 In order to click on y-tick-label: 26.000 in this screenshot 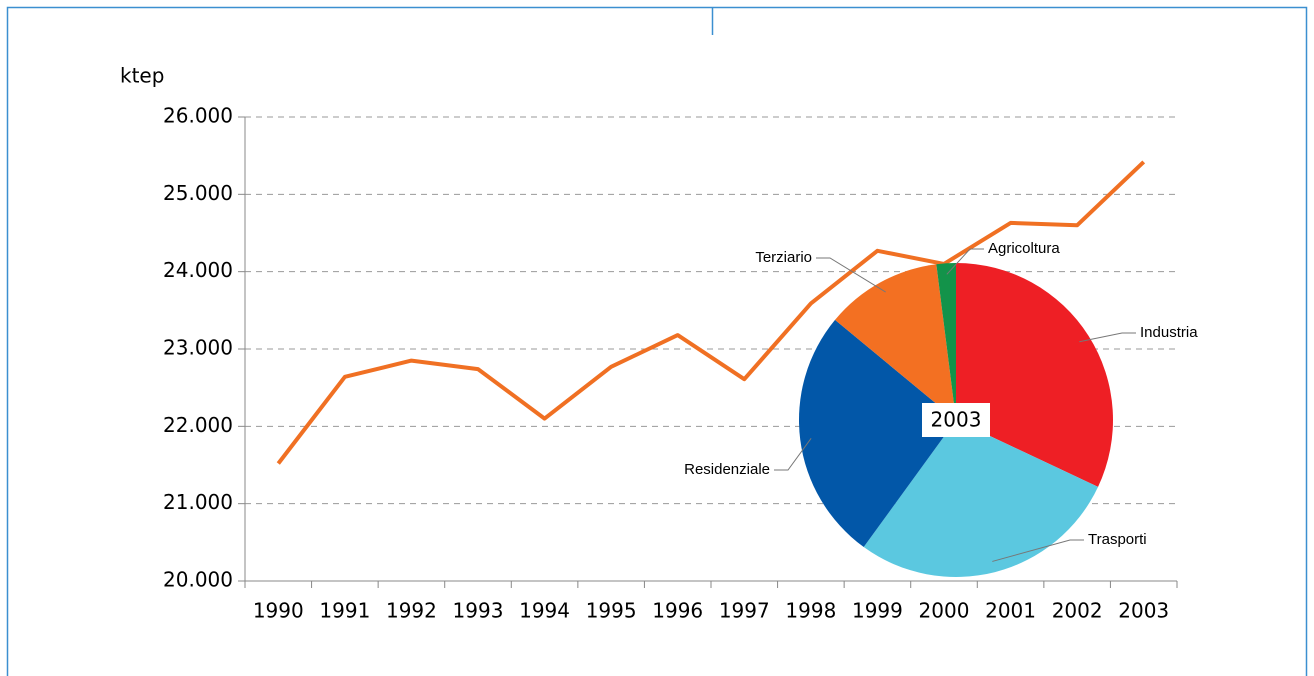, I will do `click(198, 116)`.